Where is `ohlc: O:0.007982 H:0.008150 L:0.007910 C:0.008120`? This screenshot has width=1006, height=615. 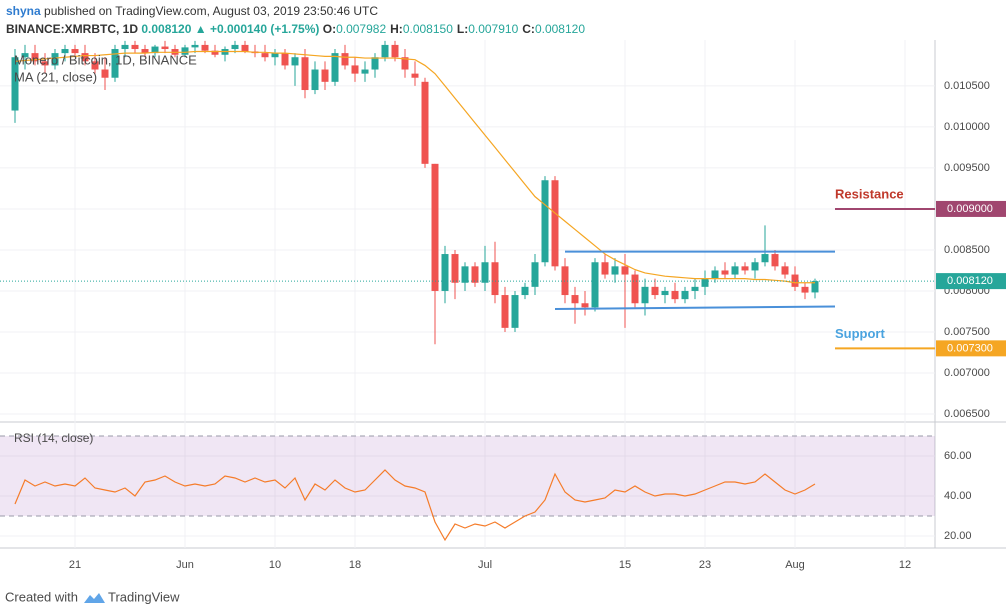 ohlc: O:0.007982 H:0.008150 L:0.007910 C:0.008120 is located at coordinates (456, 29).